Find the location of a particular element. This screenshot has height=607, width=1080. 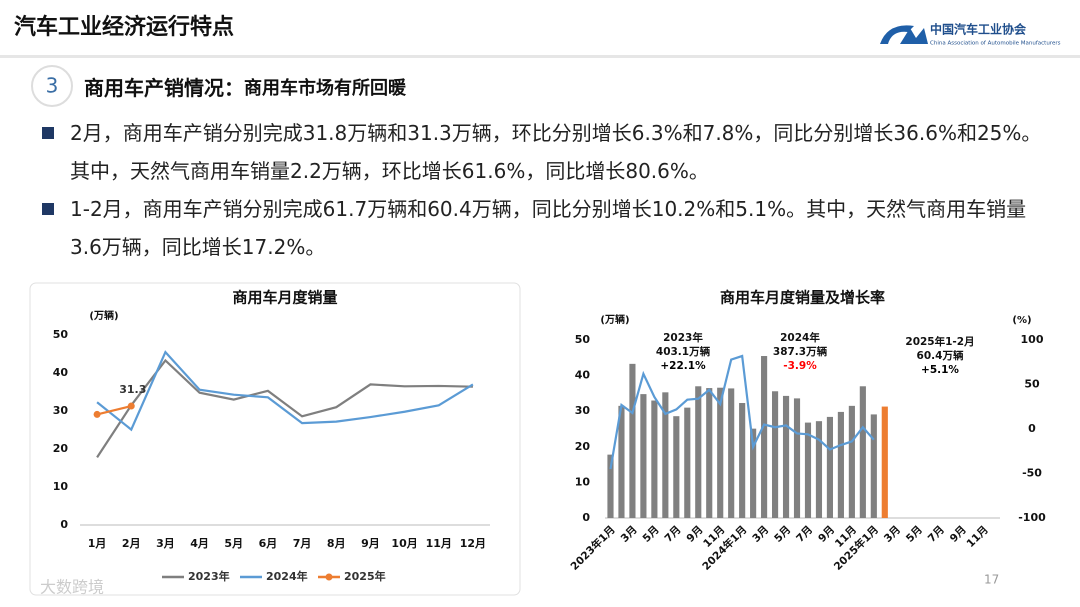

y2-tick-label: -100 is located at coordinates (1032, 517).